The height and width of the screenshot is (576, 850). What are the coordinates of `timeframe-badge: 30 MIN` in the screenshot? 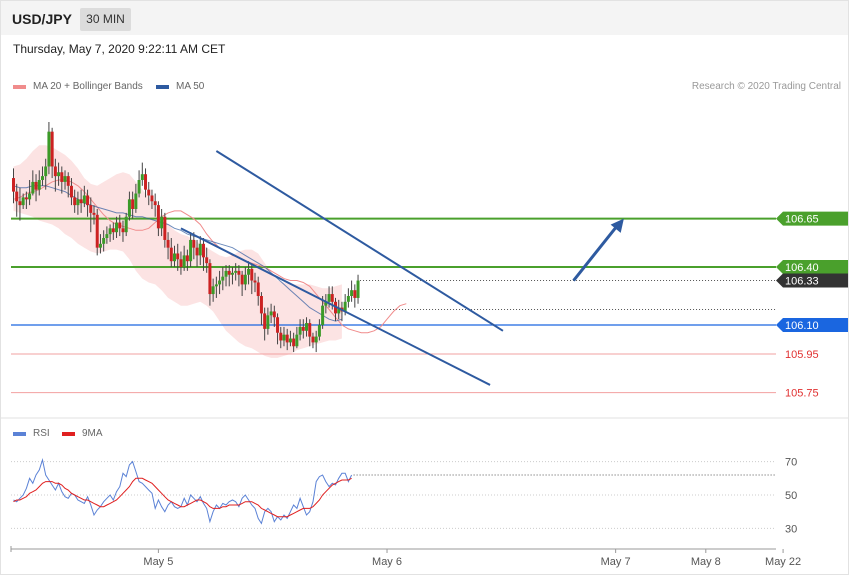 It's located at (105, 19).